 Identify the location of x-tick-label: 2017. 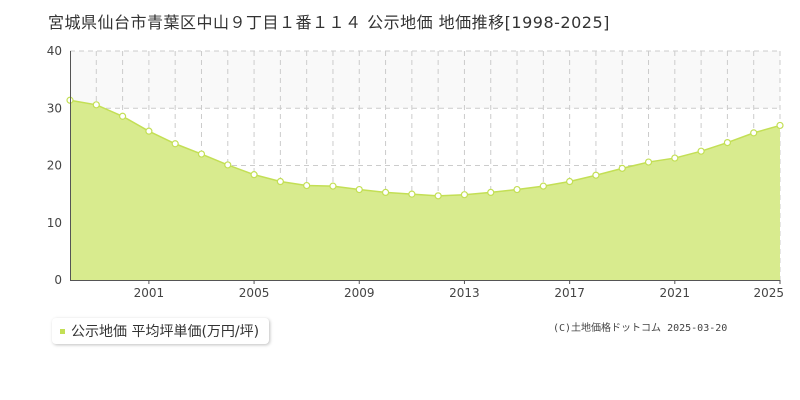
(569, 293).